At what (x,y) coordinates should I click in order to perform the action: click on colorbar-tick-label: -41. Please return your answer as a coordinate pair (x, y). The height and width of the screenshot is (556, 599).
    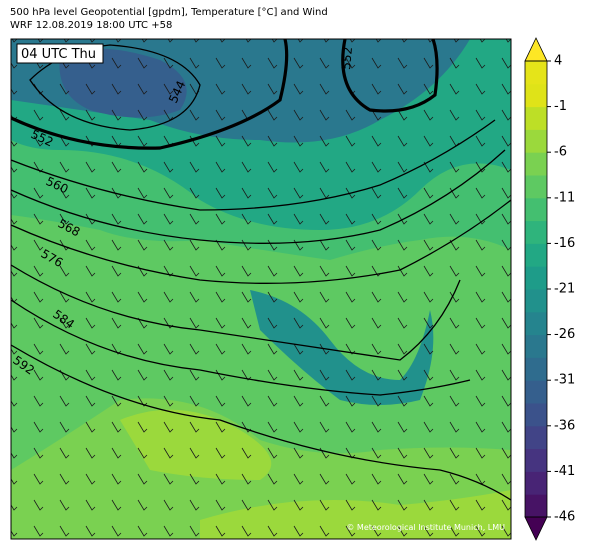
    Looking at the image, I should click on (564, 471).